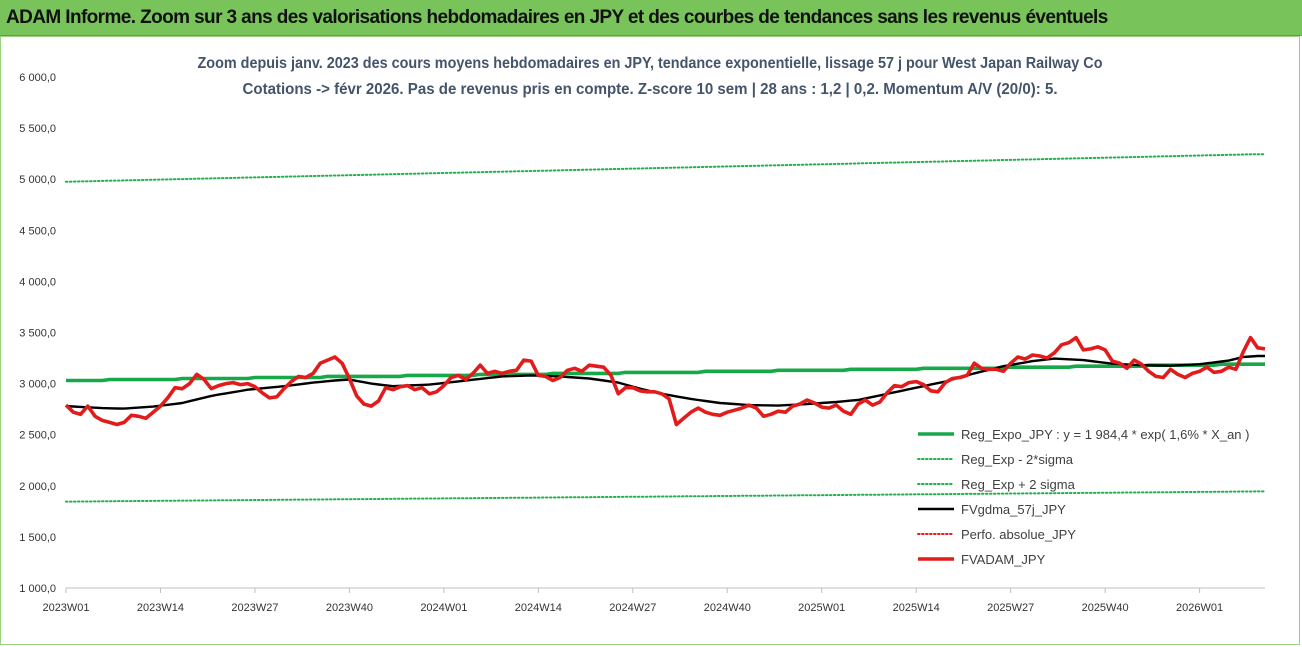  What do you see at coordinates (443, 608) in the screenshot?
I see `x-tick-label: 2024W01` at bounding box center [443, 608].